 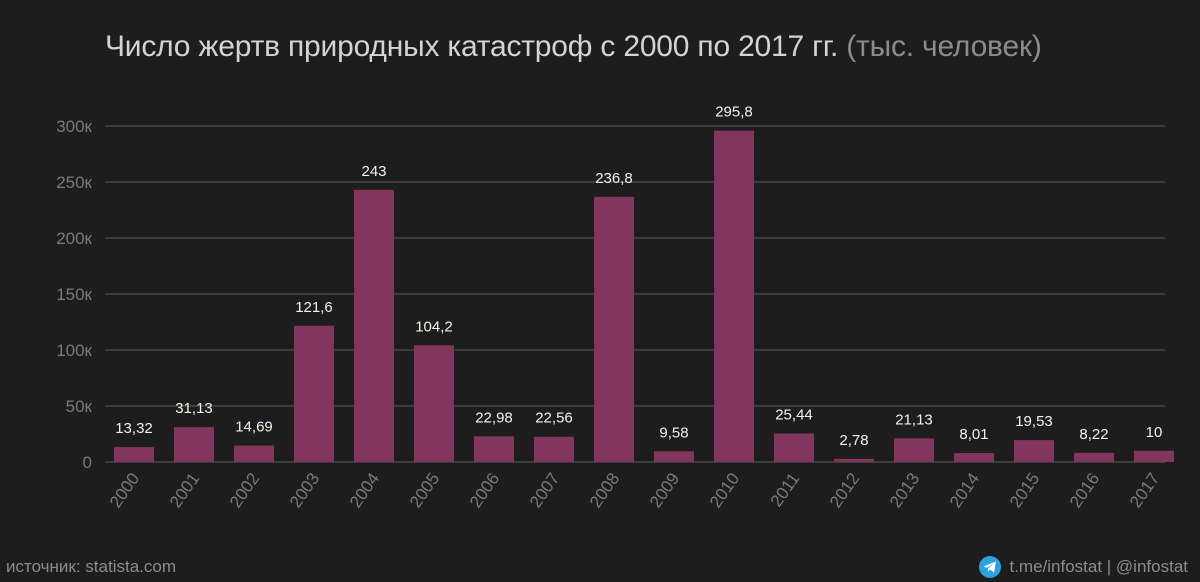 I want to click on y-tick-label: 50к, so click(x=79, y=406).